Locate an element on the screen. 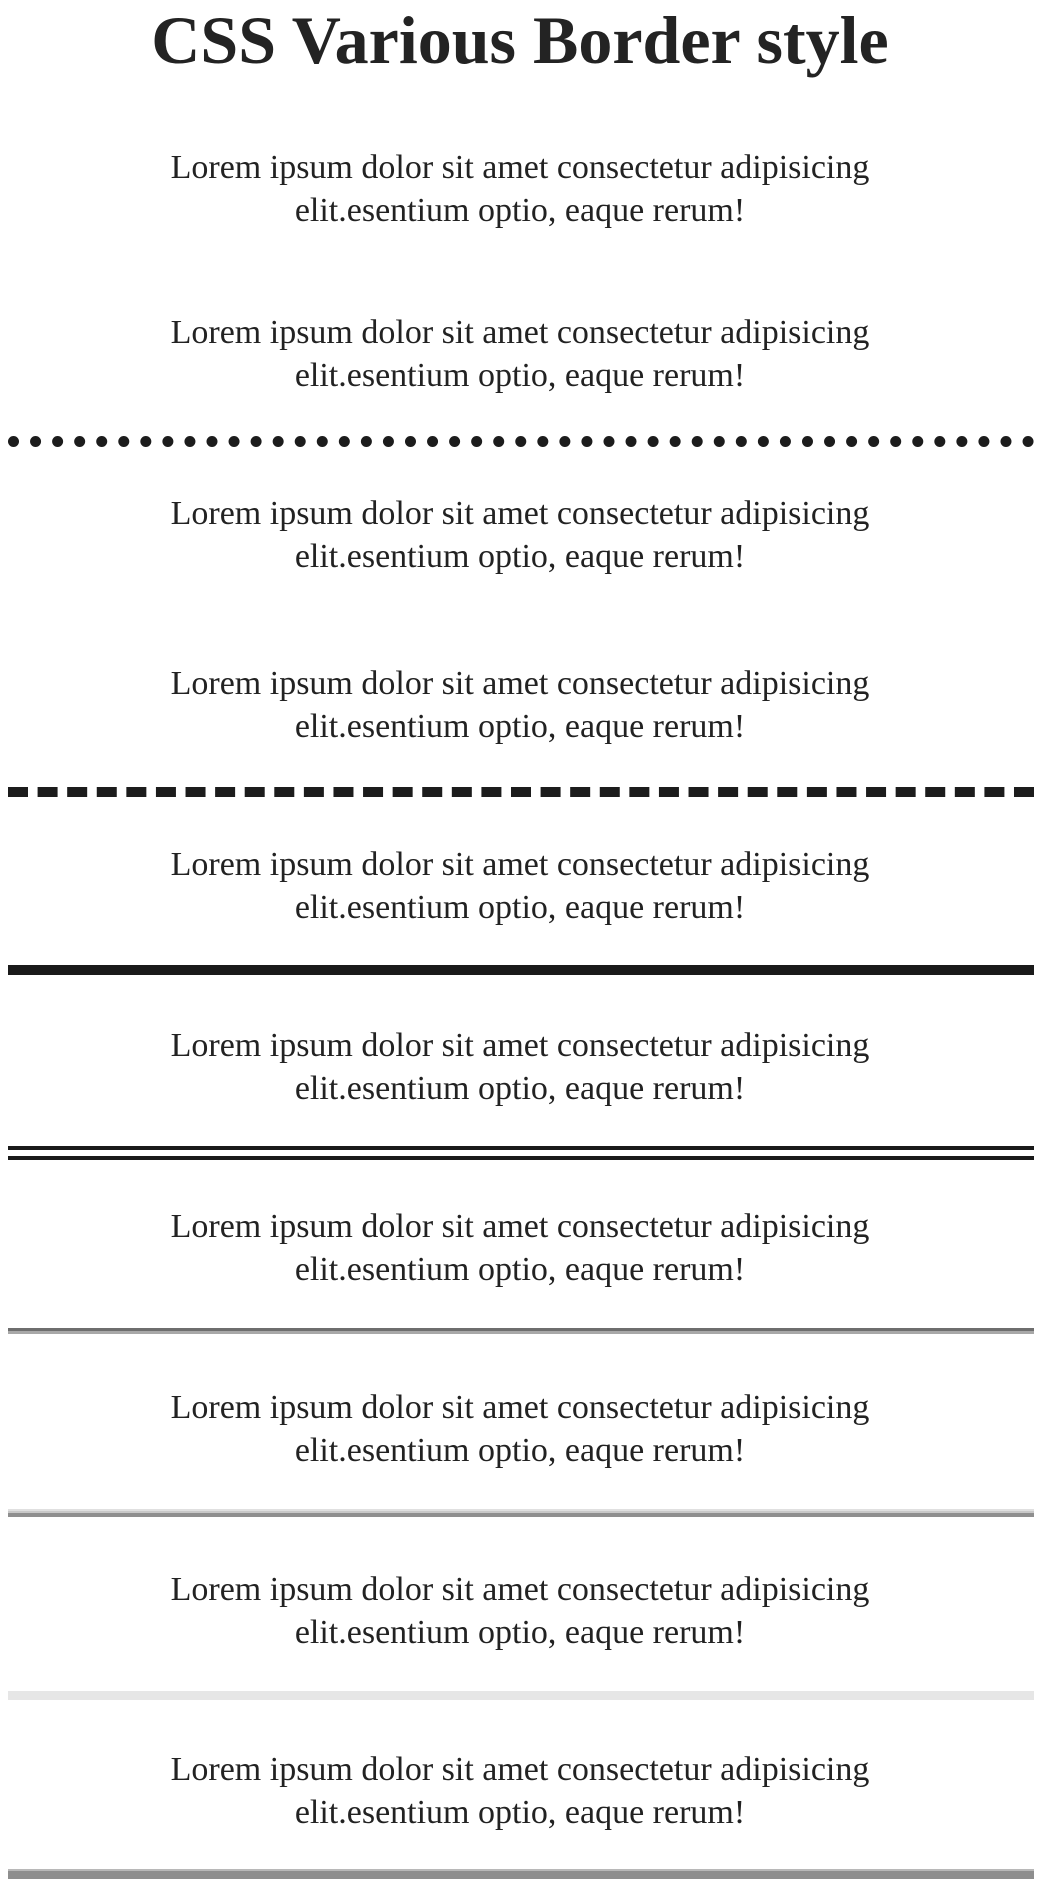 The image size is (1040, 1888). inset-border is located at coordinates (521, 1695).